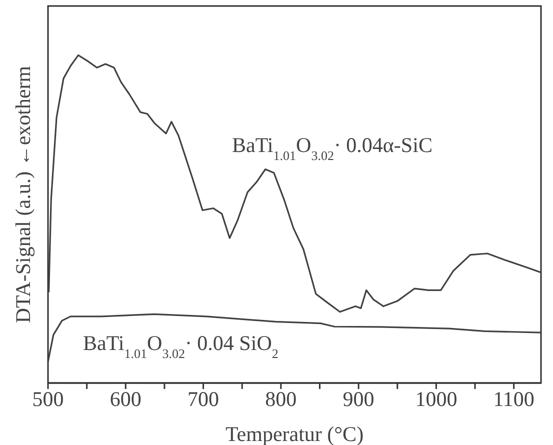  Describe the element at coordinates (281, 398) in the screenshot. I see `x-tick-label: 800` at that location.